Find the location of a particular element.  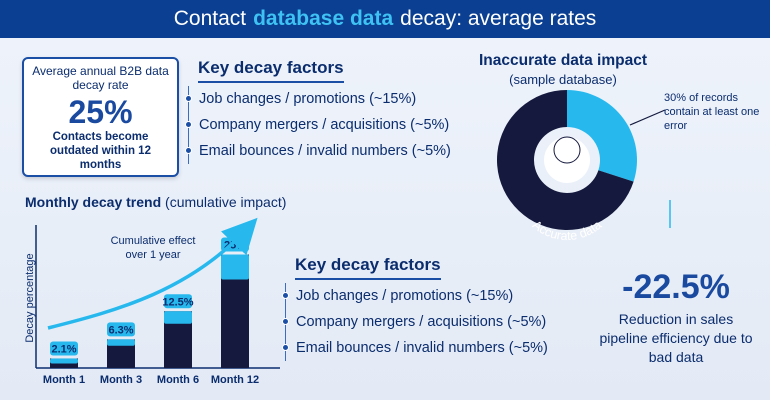

donut-subtitle: (sample database) is located at coordinates (563, 79).